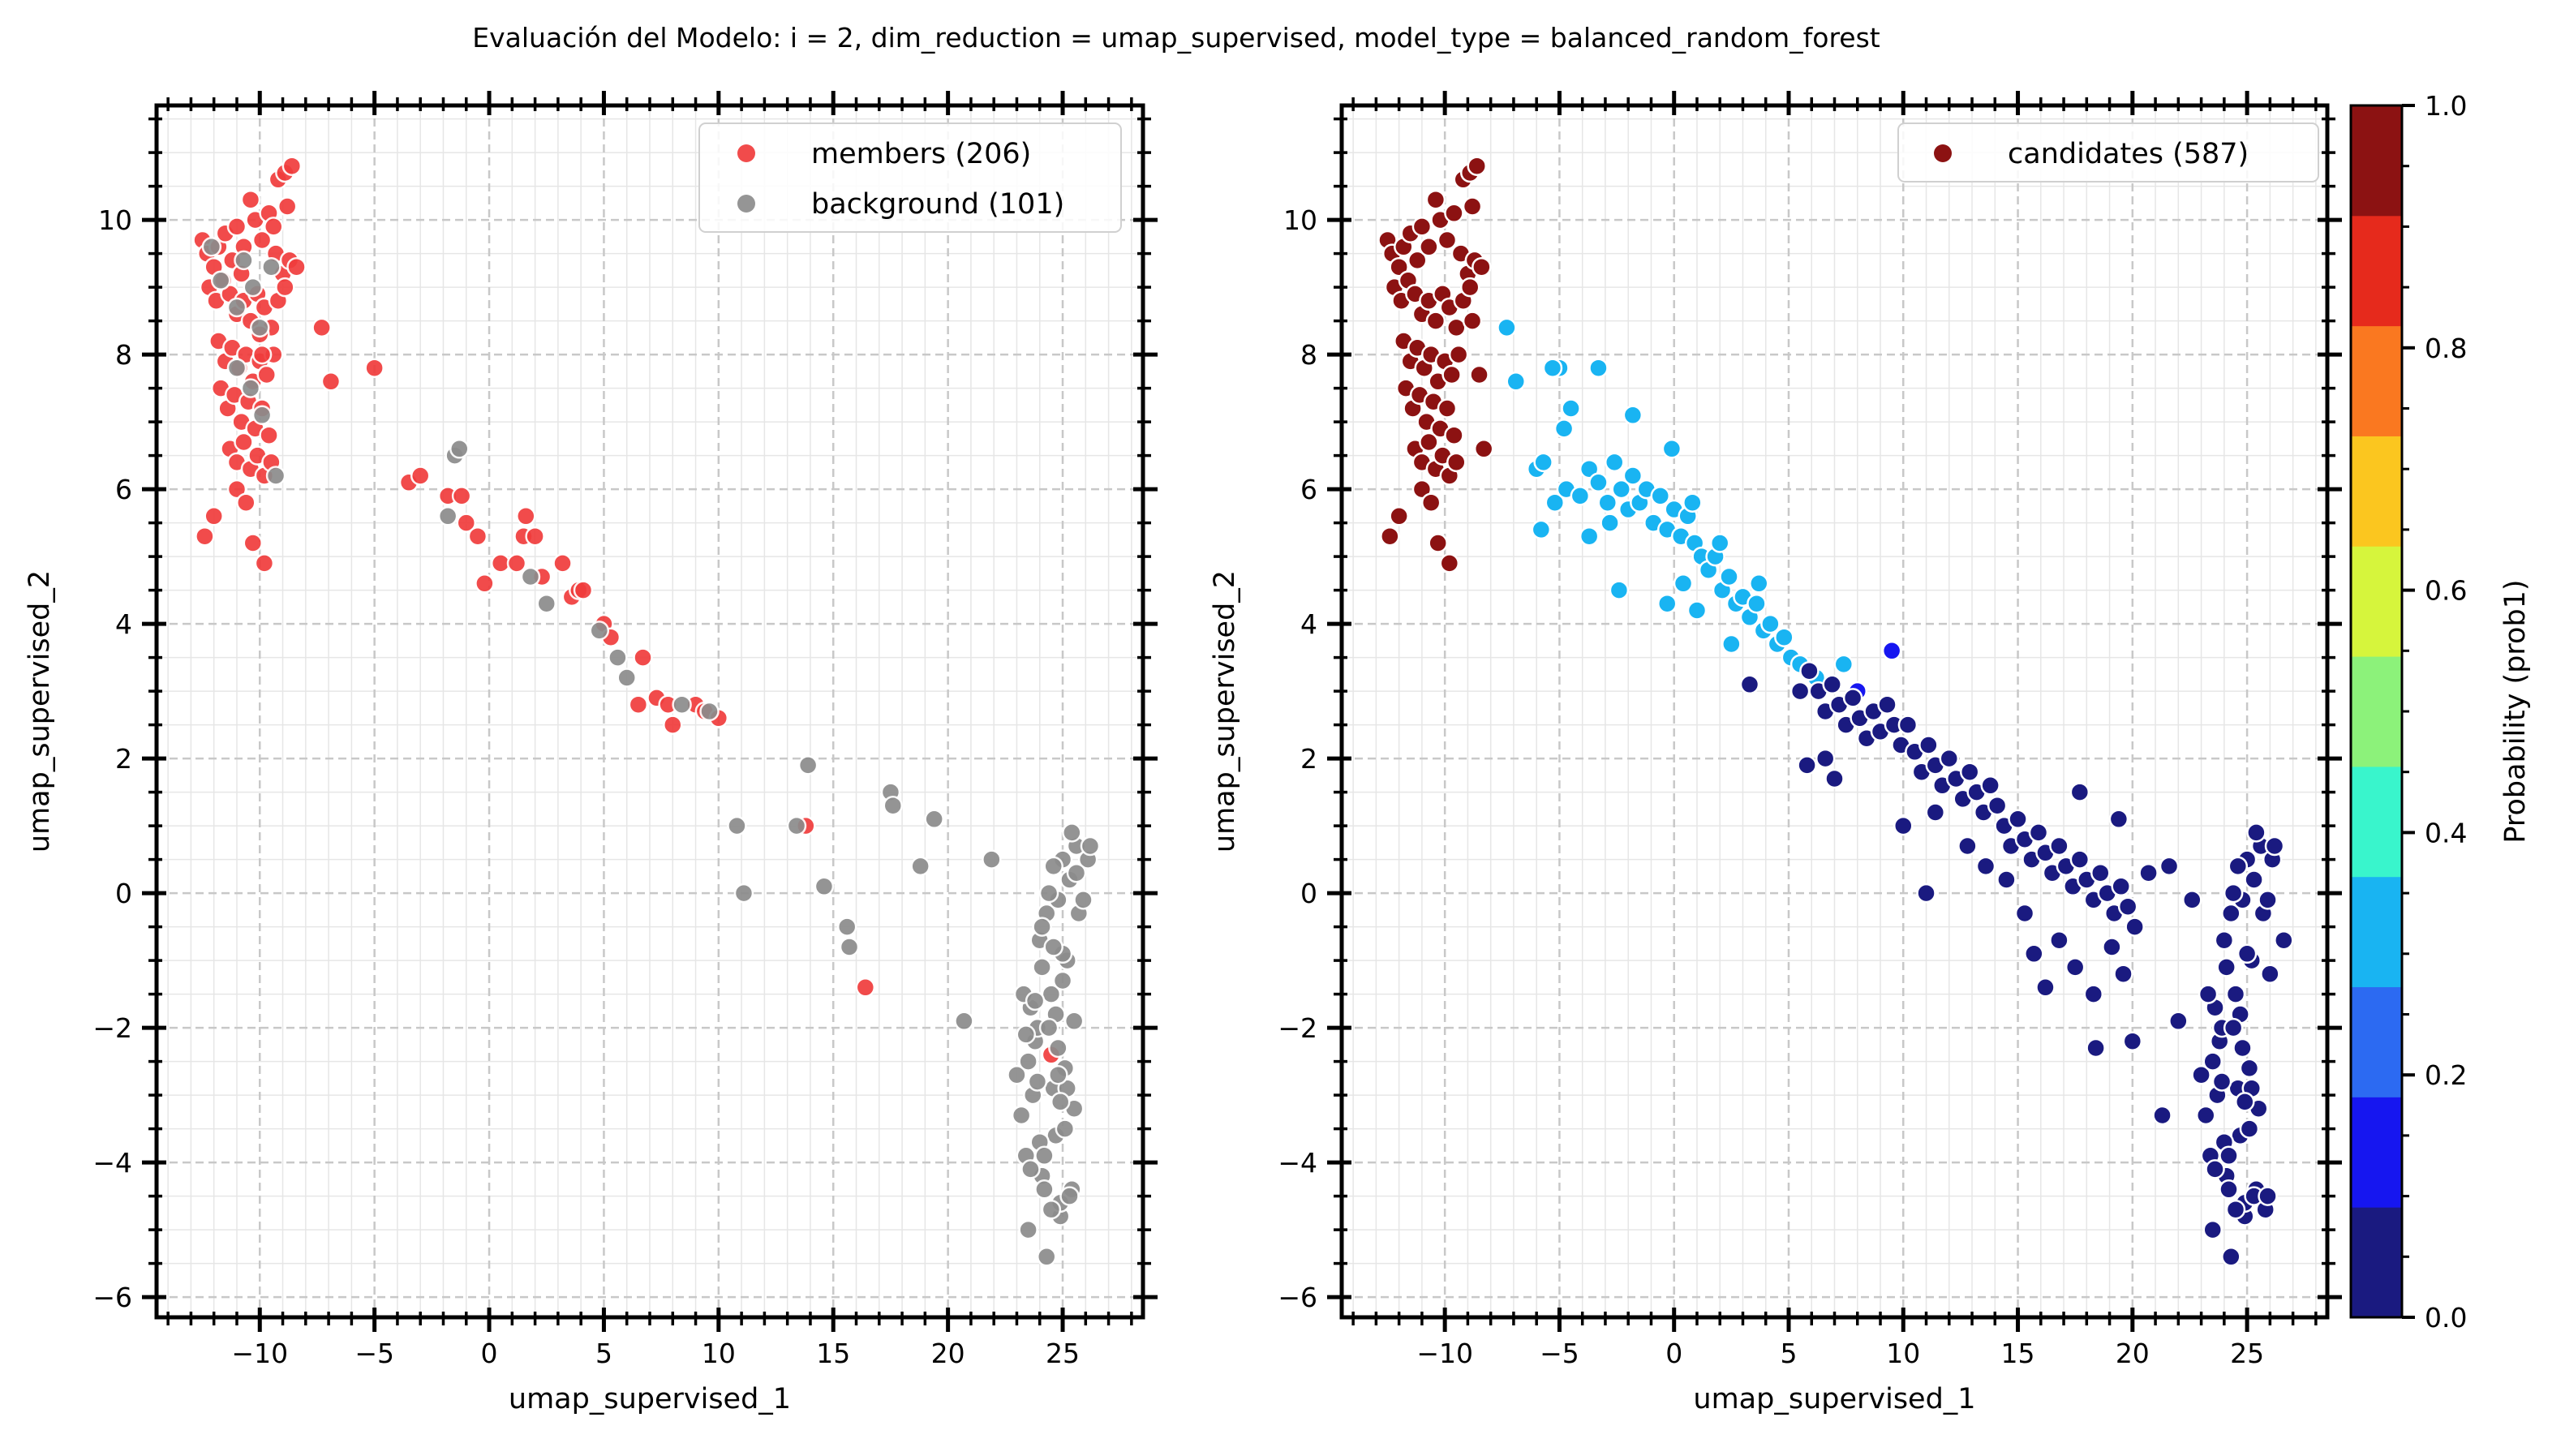 The width and height of the screenshot is (2565, 1456). What do you see at coordinates (1673, 1353) in the screenshot?
I see `x-tick-label: 0` at bounding box center [1673, 1353].